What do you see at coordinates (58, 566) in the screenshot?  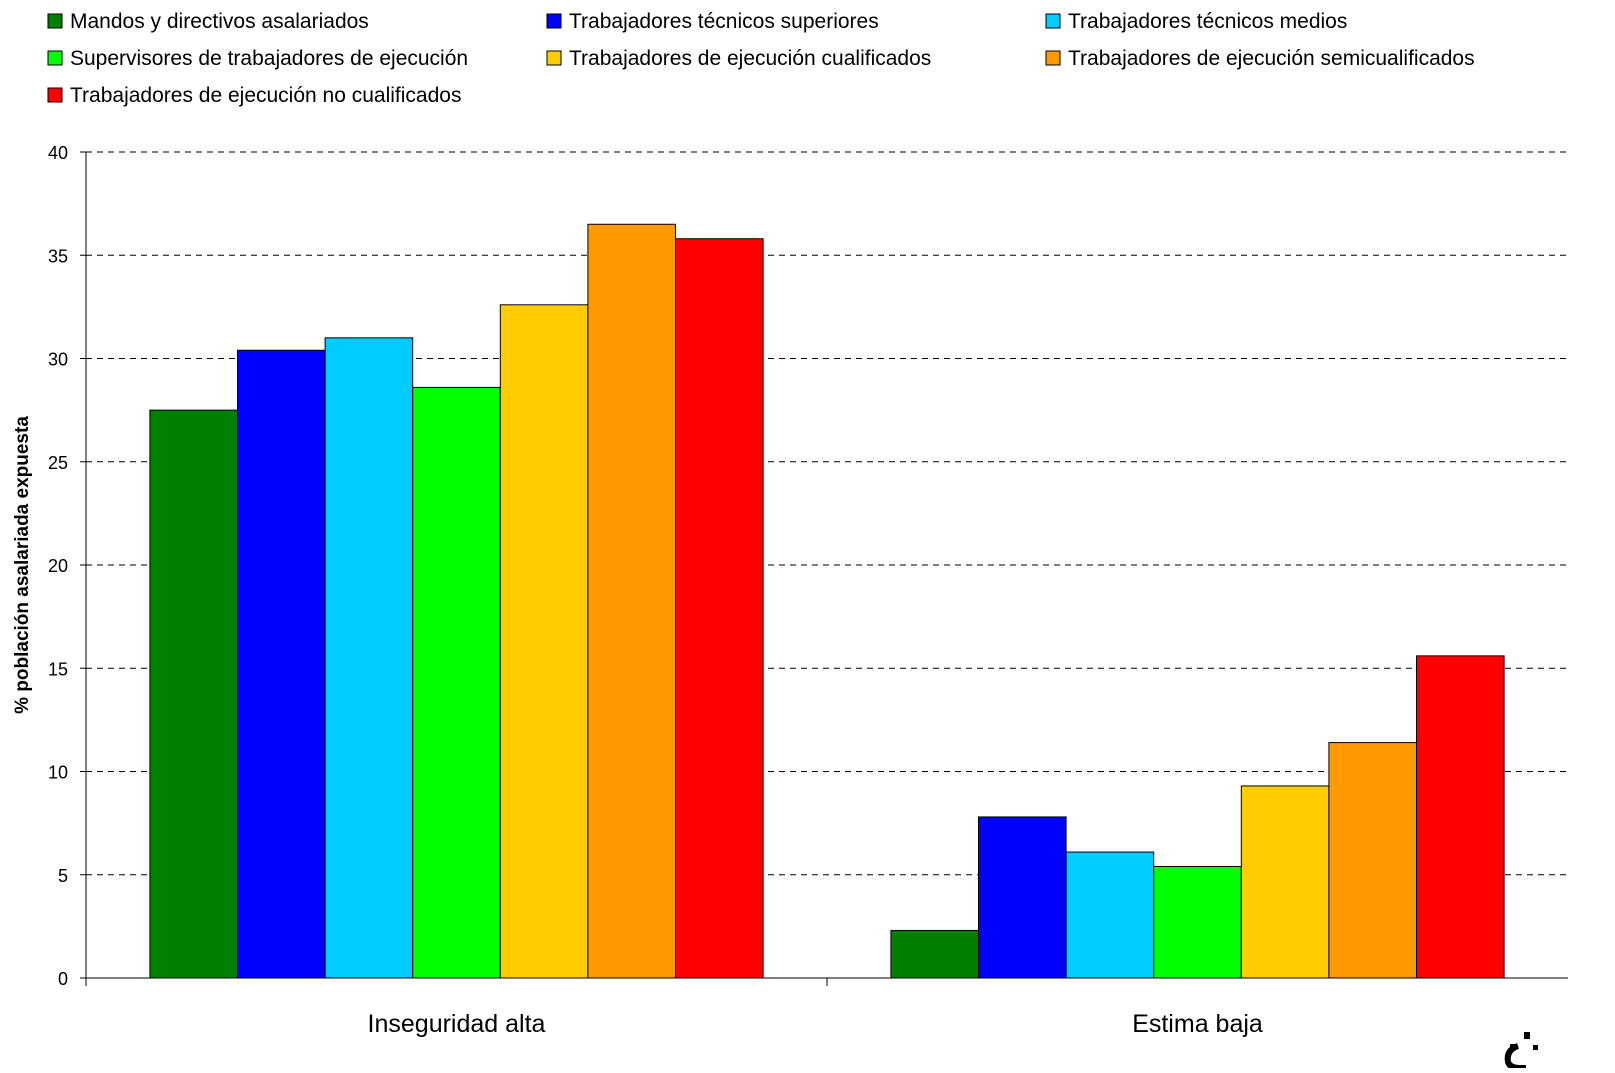 I see `y-tick-label: 20` at bounding box center [58, 566].